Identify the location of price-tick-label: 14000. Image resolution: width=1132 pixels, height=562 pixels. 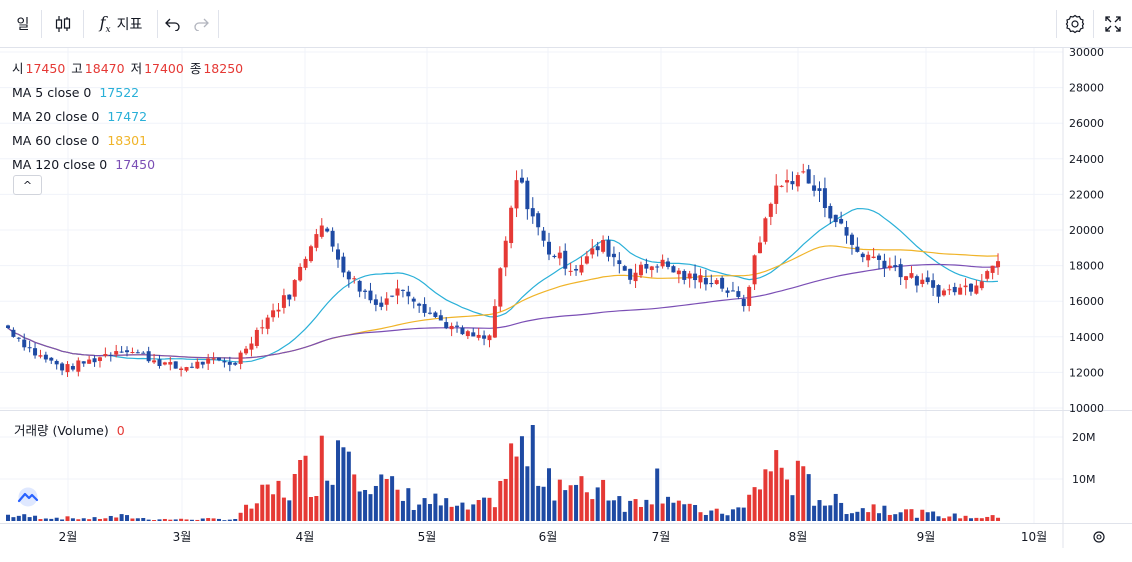
(1086, 337).